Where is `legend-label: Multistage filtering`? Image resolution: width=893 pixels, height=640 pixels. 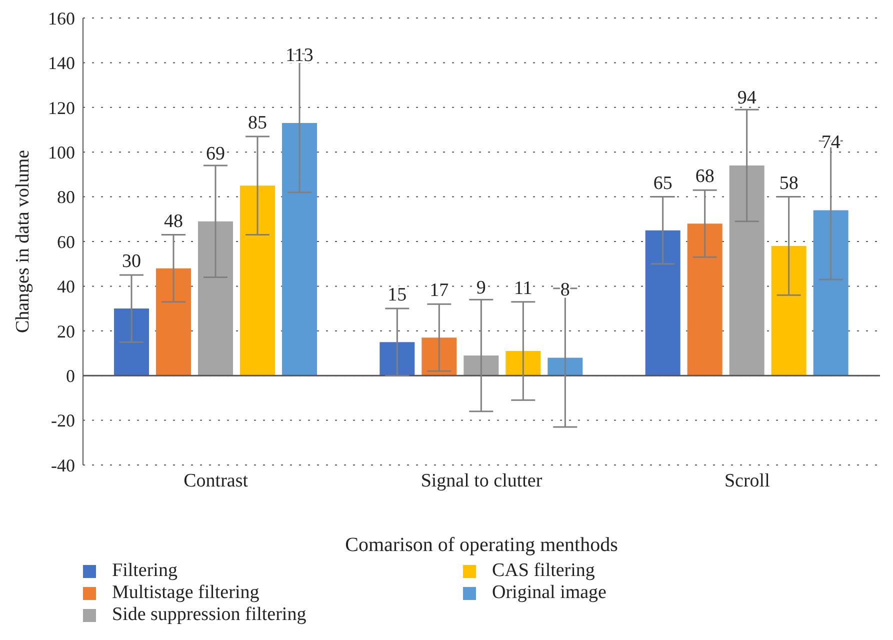
legend-label: Multistage filtering is located at coordinates (186, 593).